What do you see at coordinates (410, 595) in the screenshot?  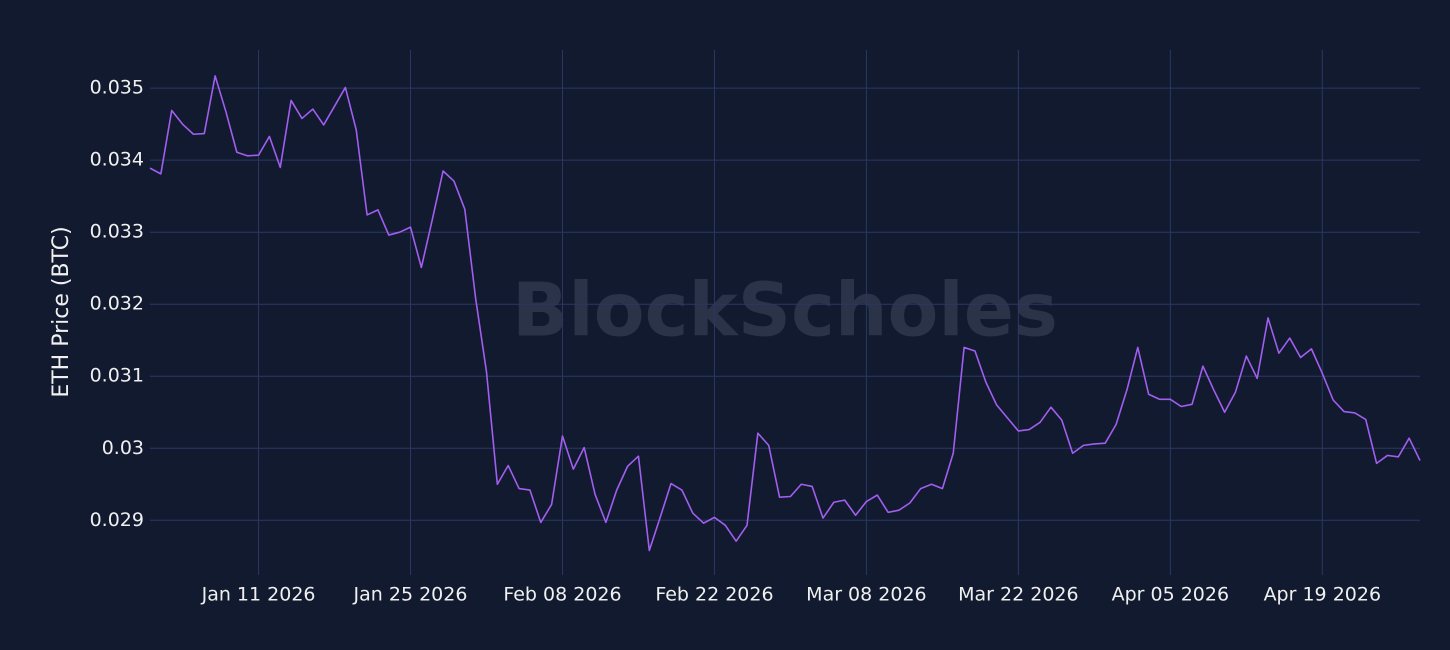 I see `x-tick-label: Jan 25 2026` at bounding box center [410, 595].